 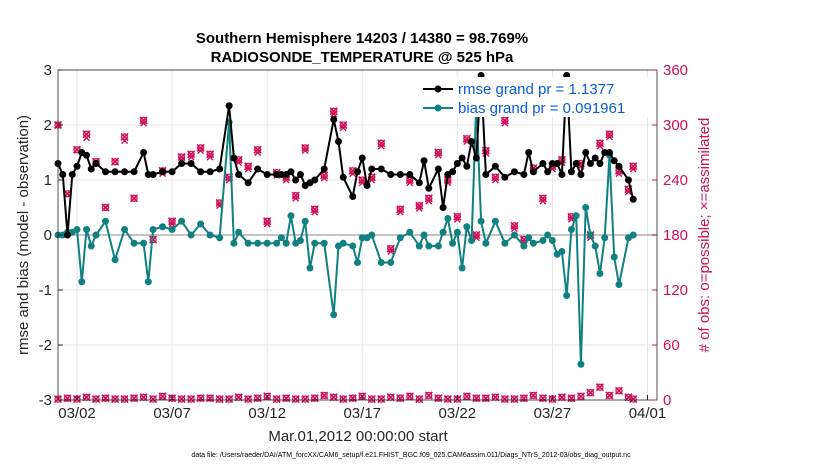 I want to click on x-tick-label: 03/07, so click(x=172, y=413).